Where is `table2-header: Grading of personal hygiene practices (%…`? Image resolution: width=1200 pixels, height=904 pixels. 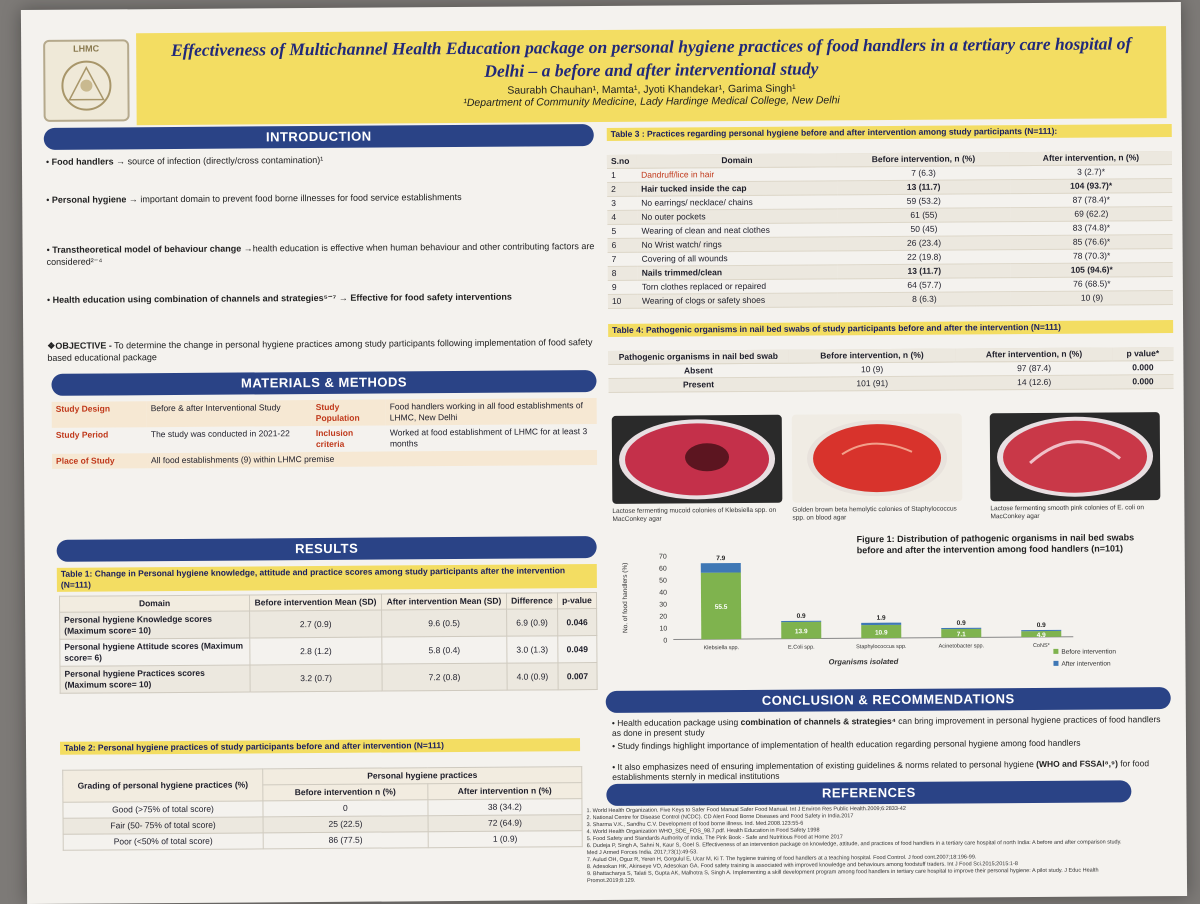 table2-header: Grading of personal hygiene practices (%… is located at coordinates (163, 785).